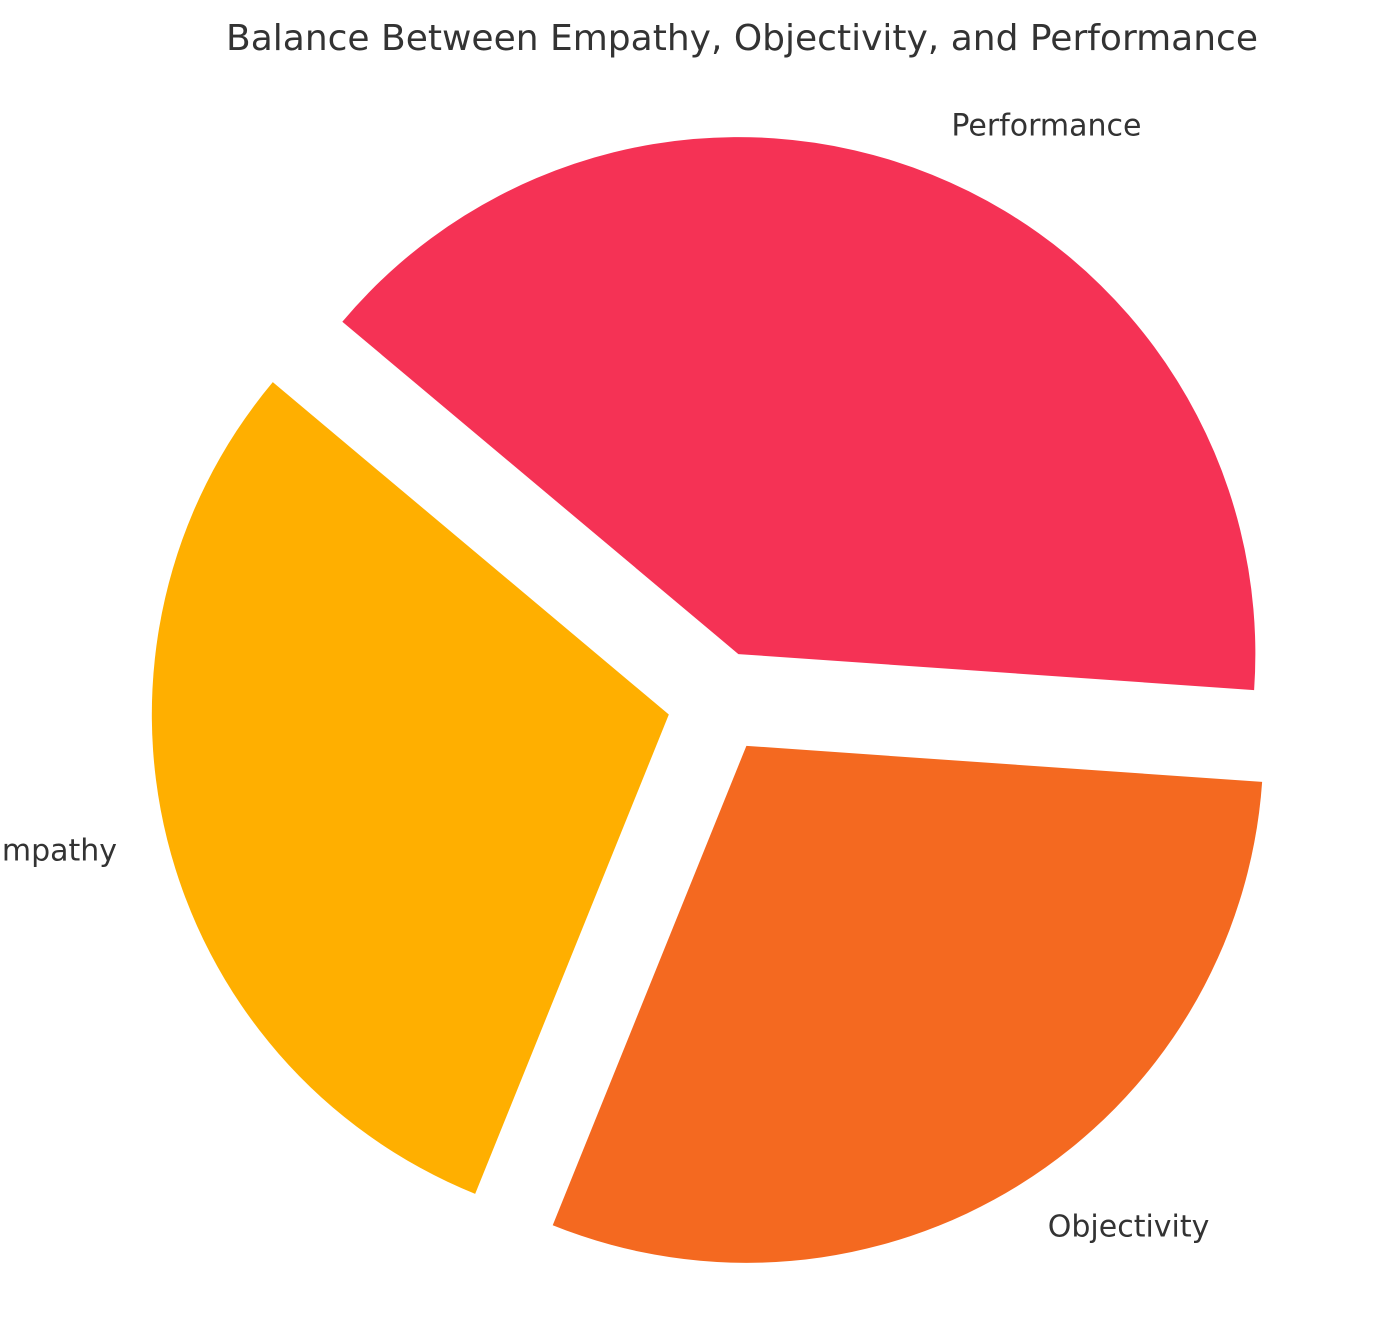 This screenshot has width=1379, height=1318. Describe the element at coordinates (58, 851) in the screenshot. I see `slice-label-empathy: Empathy` at that location.